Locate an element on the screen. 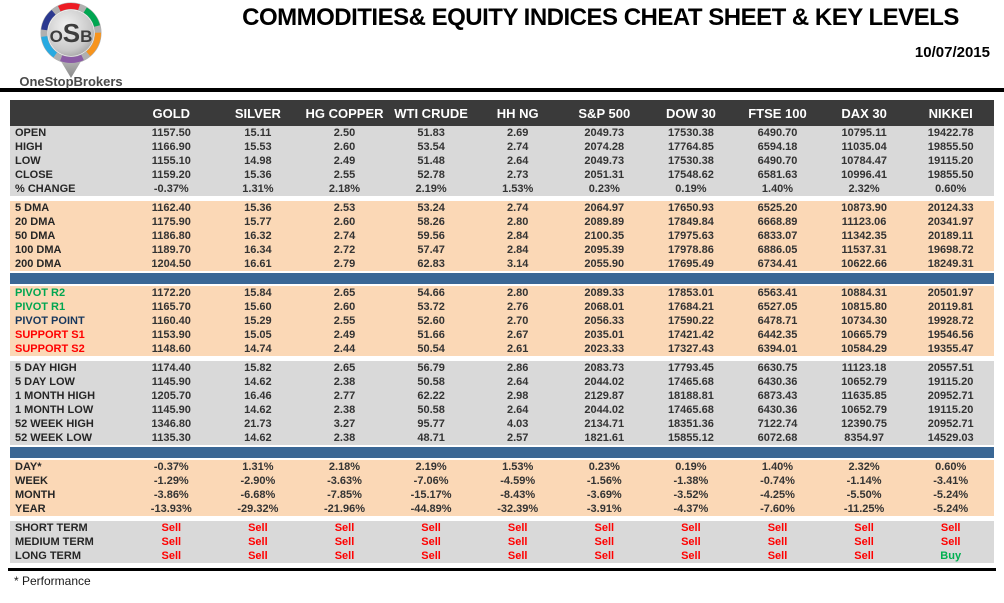 Image resolution: width=1004 pixels, height=603 pixels. cell-low-wti-crude: 51.48 is located at coordinates (431, 161).